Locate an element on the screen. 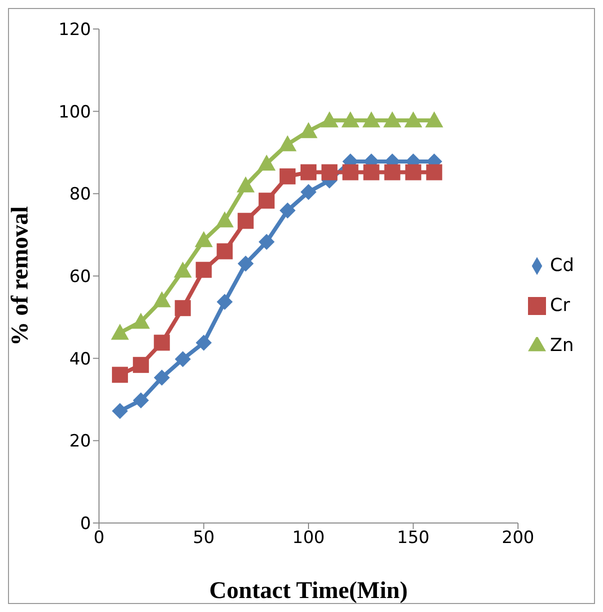 This screenshot has height=612, width=603. x-tick-label: 150 is located at coordinates (413, 538).